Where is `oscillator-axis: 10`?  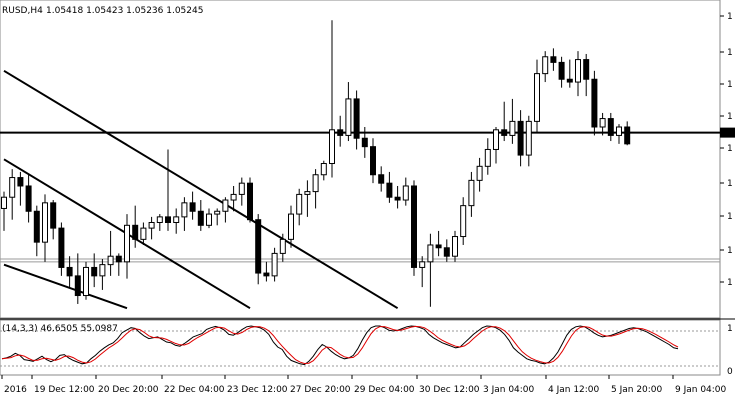
oscillator-axis: 10 is located at coordinates (730, 350).